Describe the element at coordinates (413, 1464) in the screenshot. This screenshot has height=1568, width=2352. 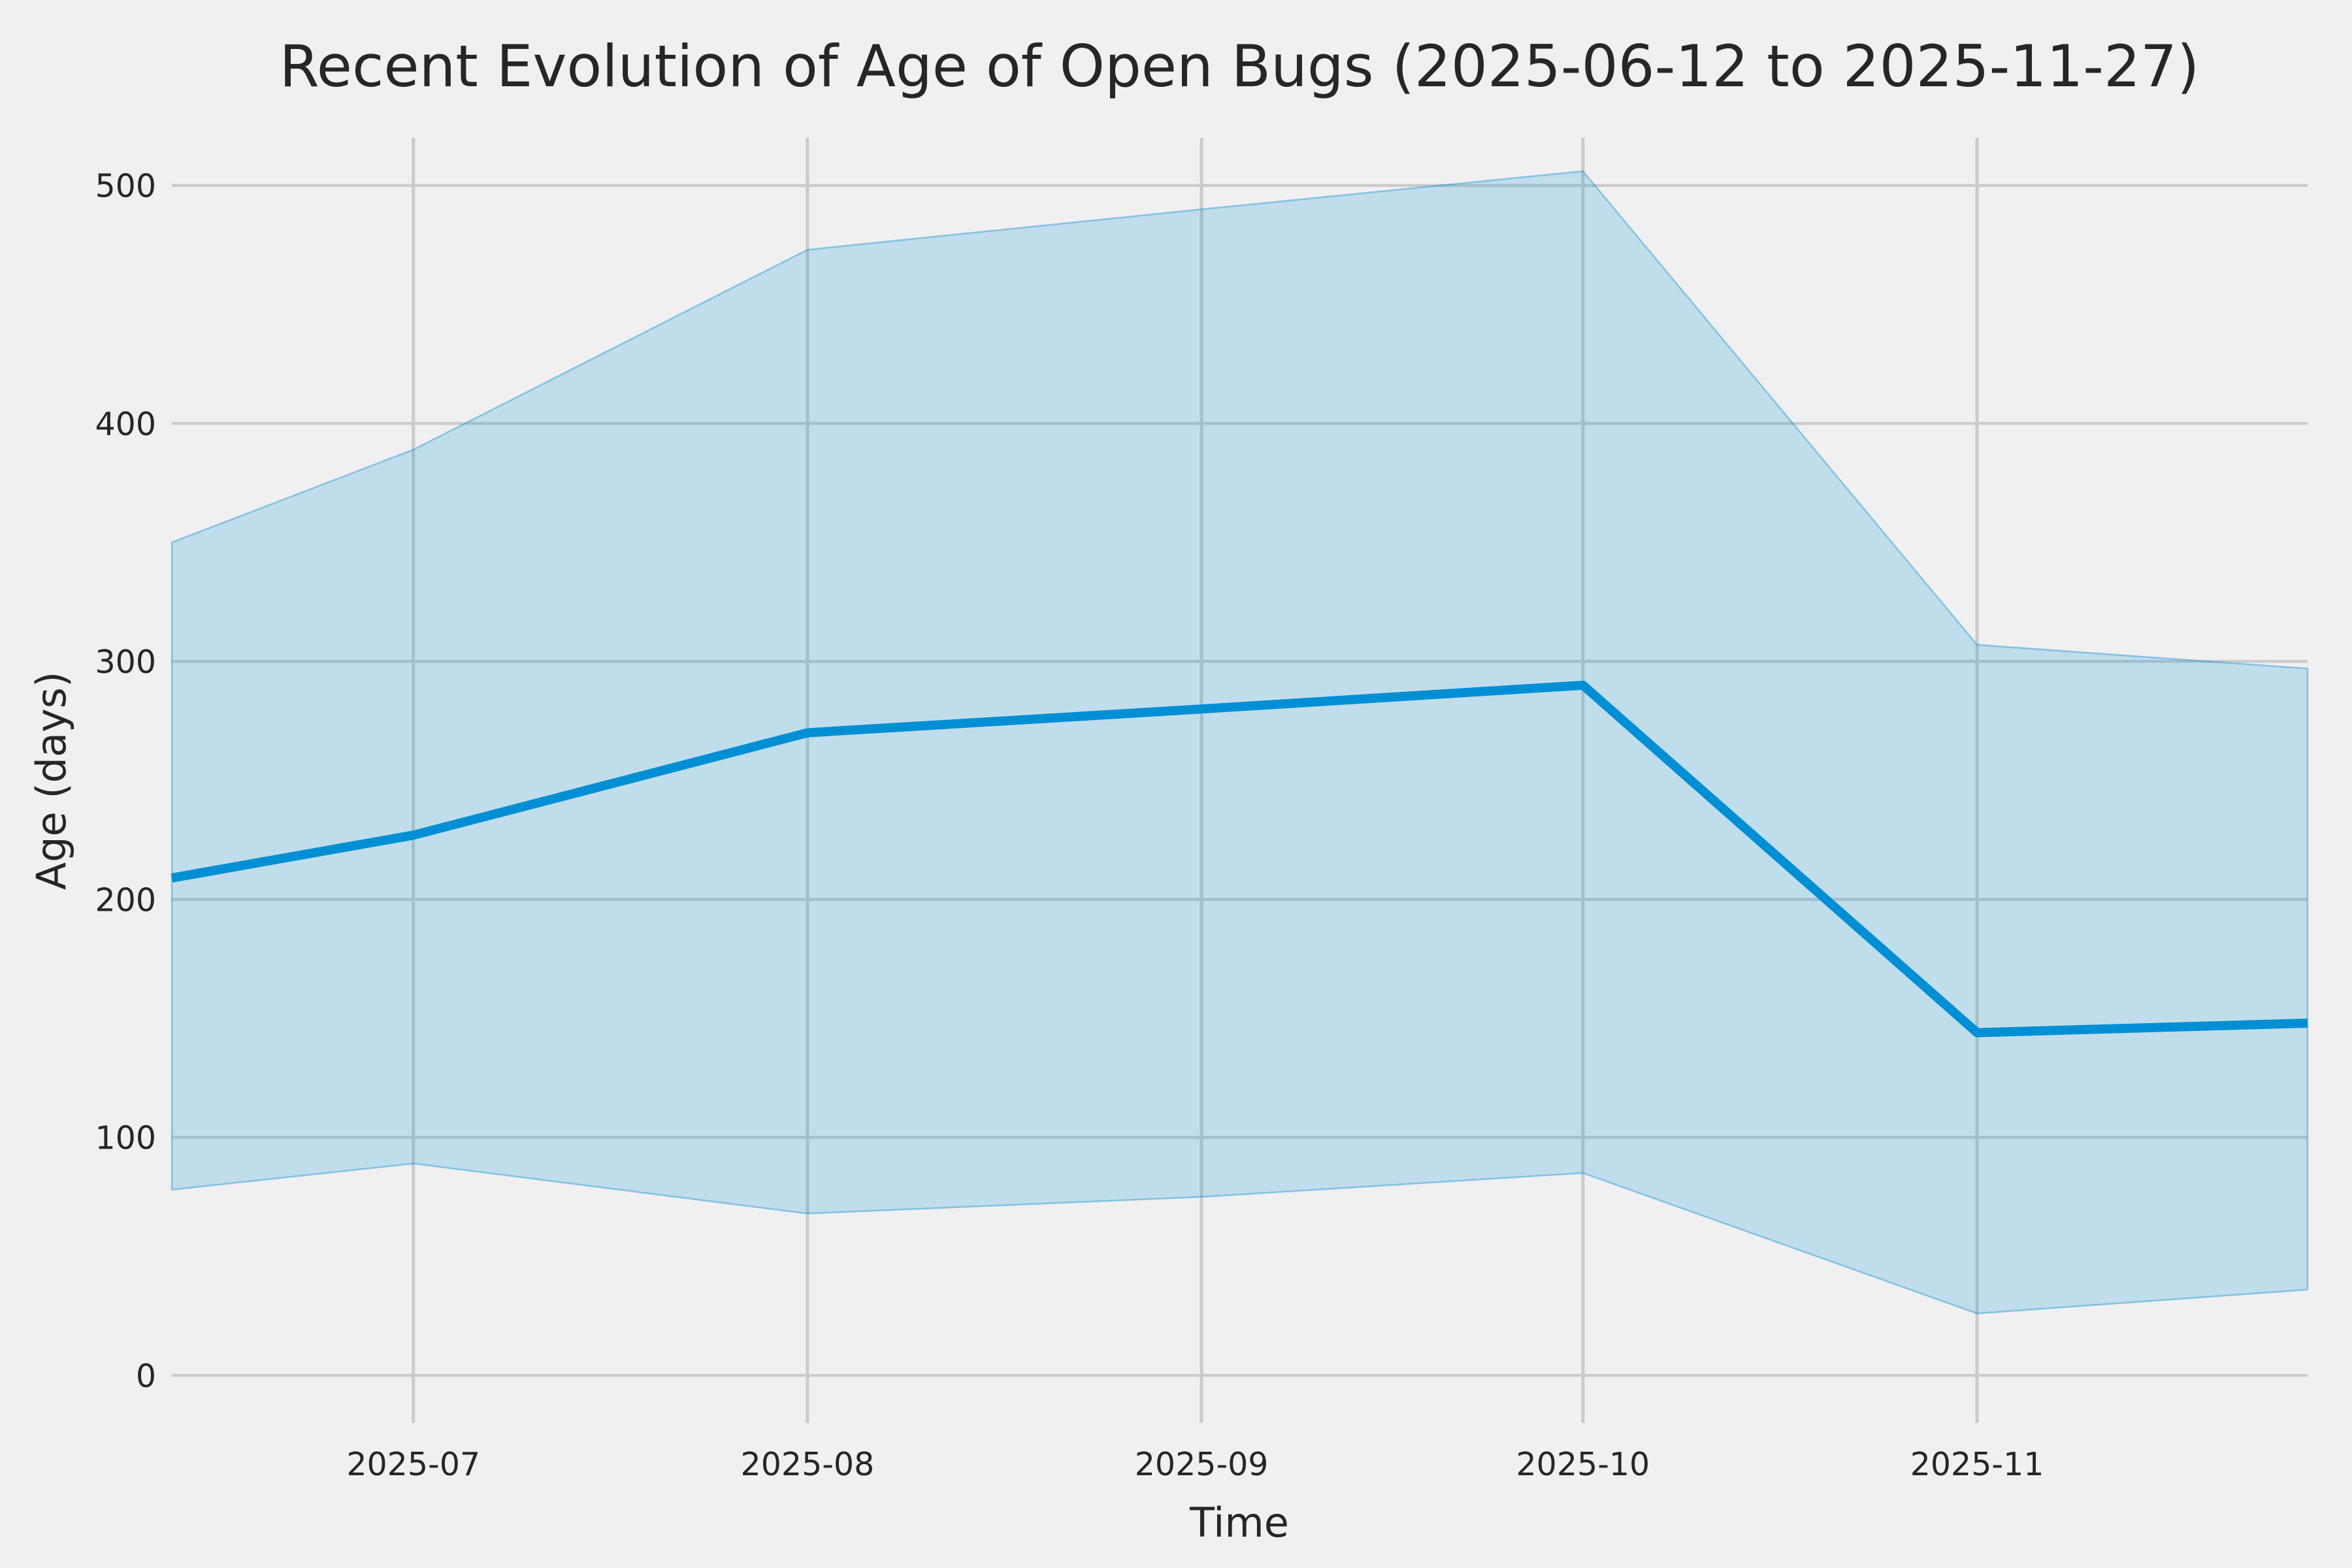
I see `x-tick-label: 2025-07` at that location.